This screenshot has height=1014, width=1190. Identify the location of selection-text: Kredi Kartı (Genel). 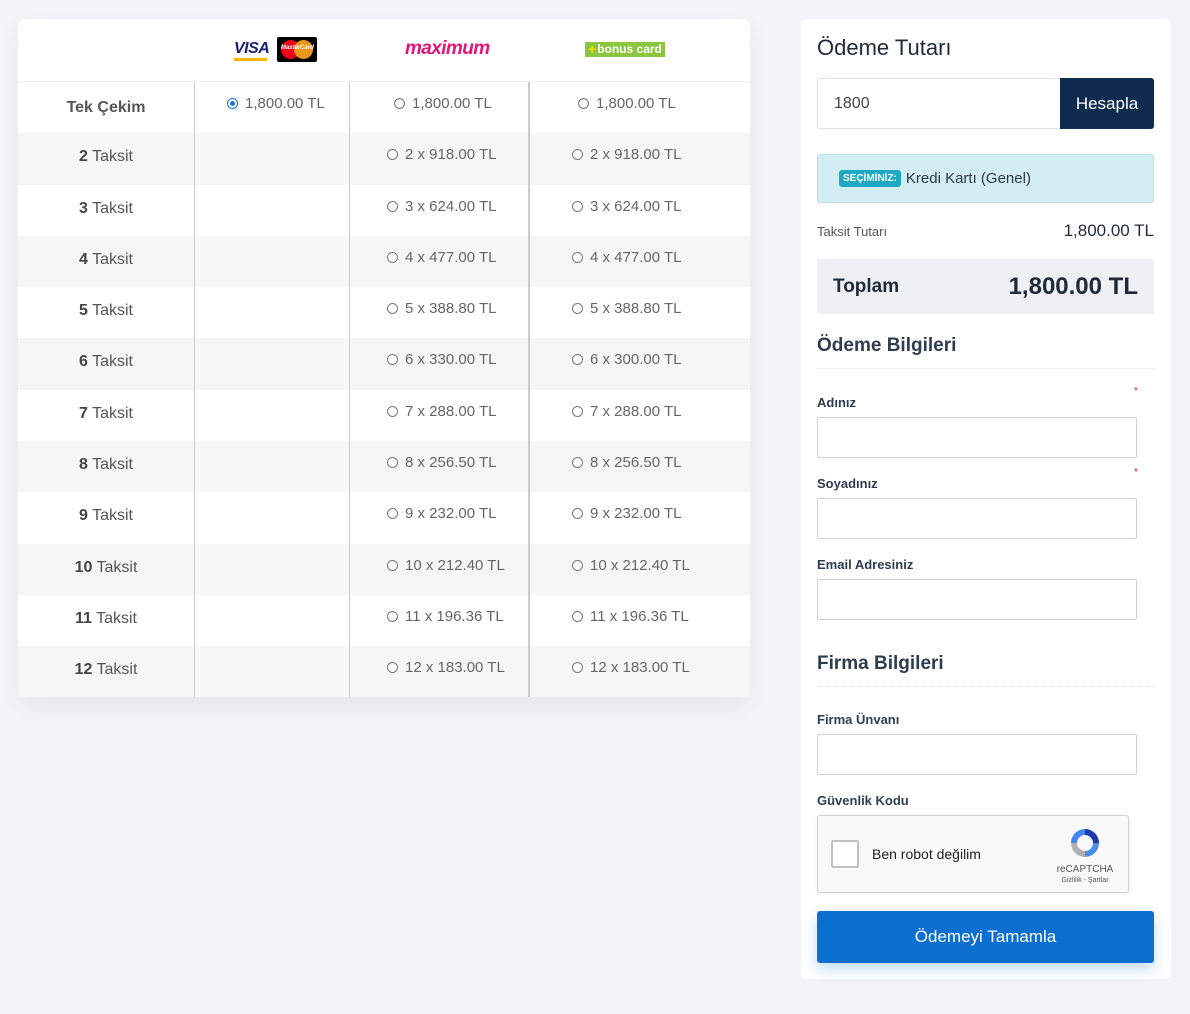
(968, 178).